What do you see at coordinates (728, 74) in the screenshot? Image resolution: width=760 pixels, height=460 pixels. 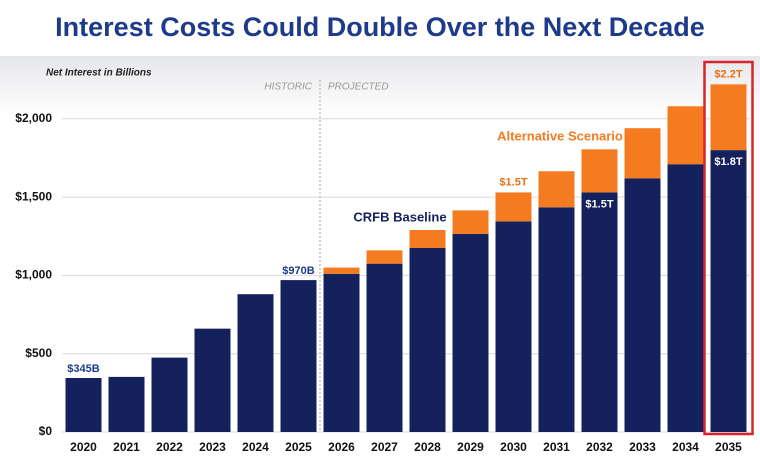 I see `total-label: $2.2T` at bounding box center [728, 74].